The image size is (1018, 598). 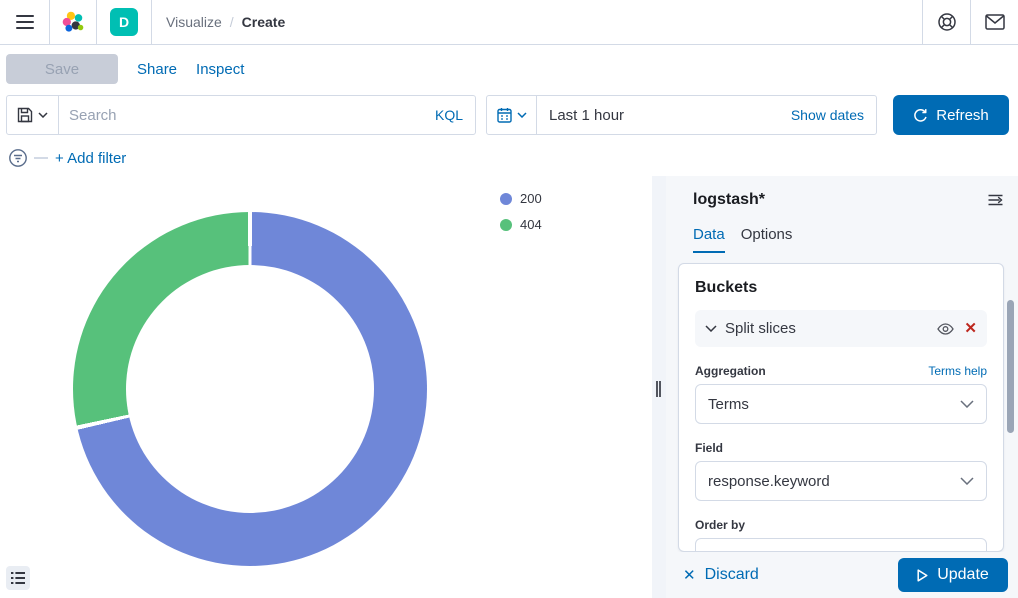 What do you see at coordinates (841, 448) in the screenshot?
I see `field-field-header: Field` at bounding box center [841, 448].